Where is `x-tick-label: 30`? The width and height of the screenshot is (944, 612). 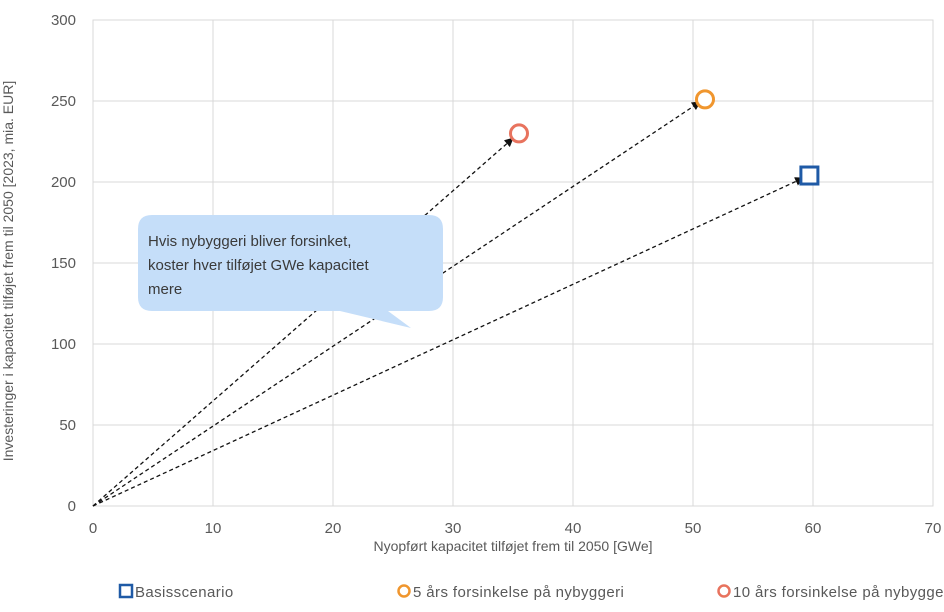 x-tick-label: 30 is located at coordinates (453, 528).